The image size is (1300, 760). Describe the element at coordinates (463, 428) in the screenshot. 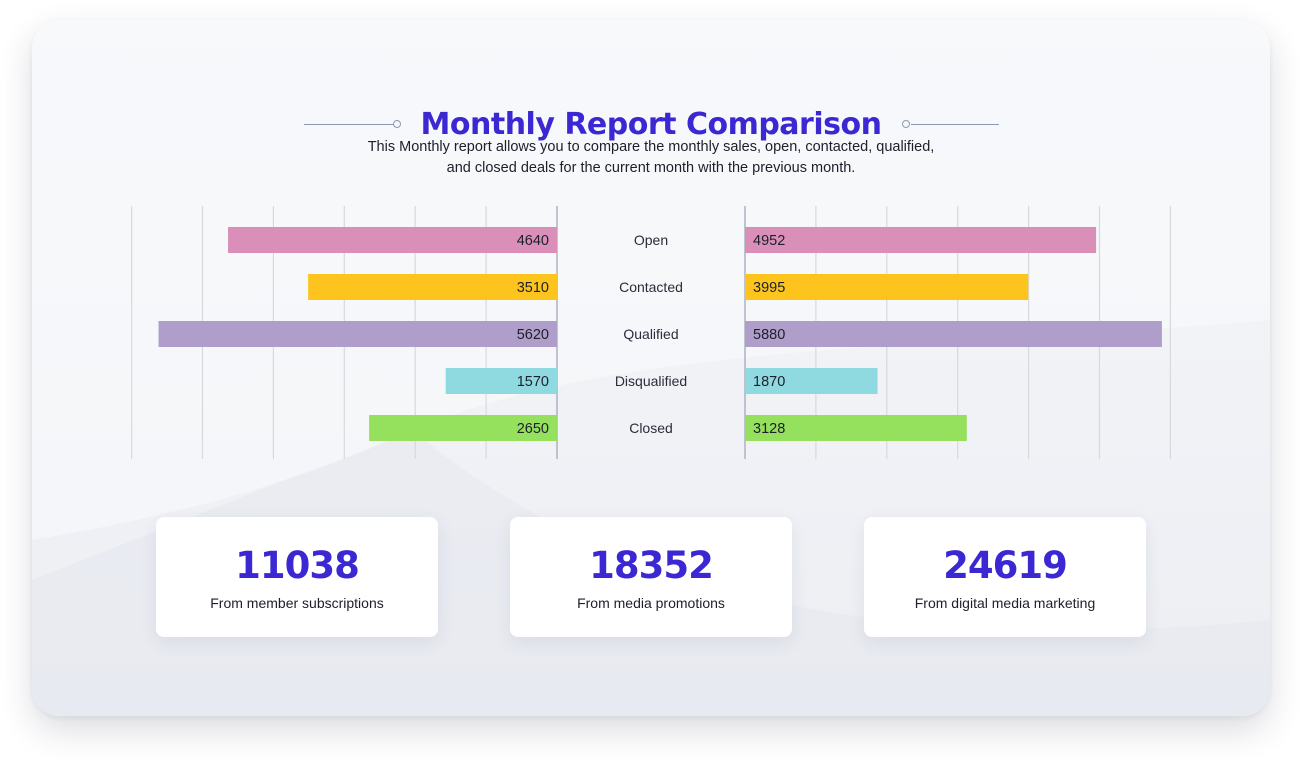

I see `bar-previous-closed` at that location.